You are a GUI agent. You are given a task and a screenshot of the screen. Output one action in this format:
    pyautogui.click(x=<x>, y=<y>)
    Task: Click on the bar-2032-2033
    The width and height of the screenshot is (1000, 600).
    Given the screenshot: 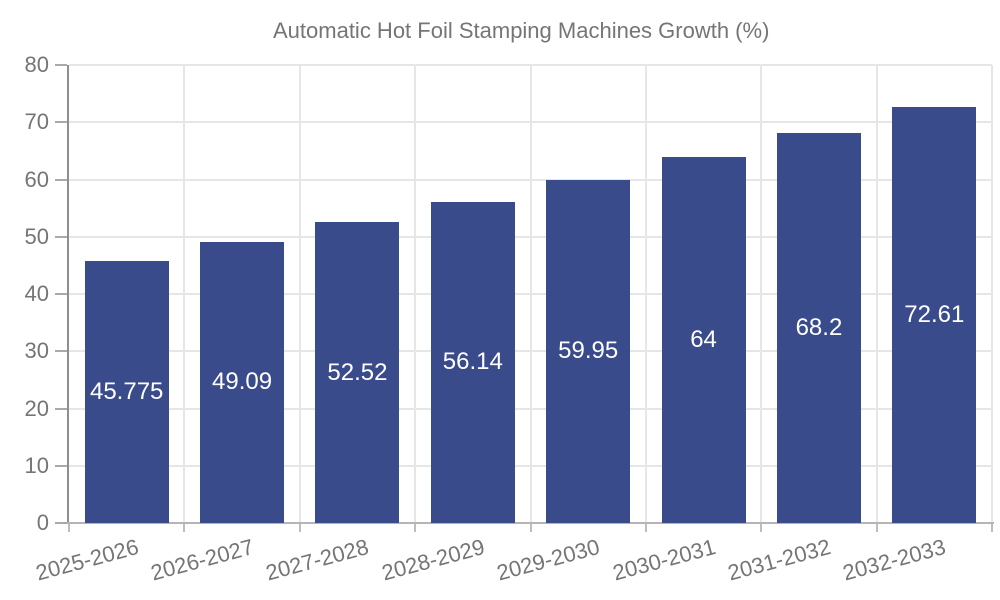 What is the action you would take?
    pyautogui.click(x=934, y=315)
    